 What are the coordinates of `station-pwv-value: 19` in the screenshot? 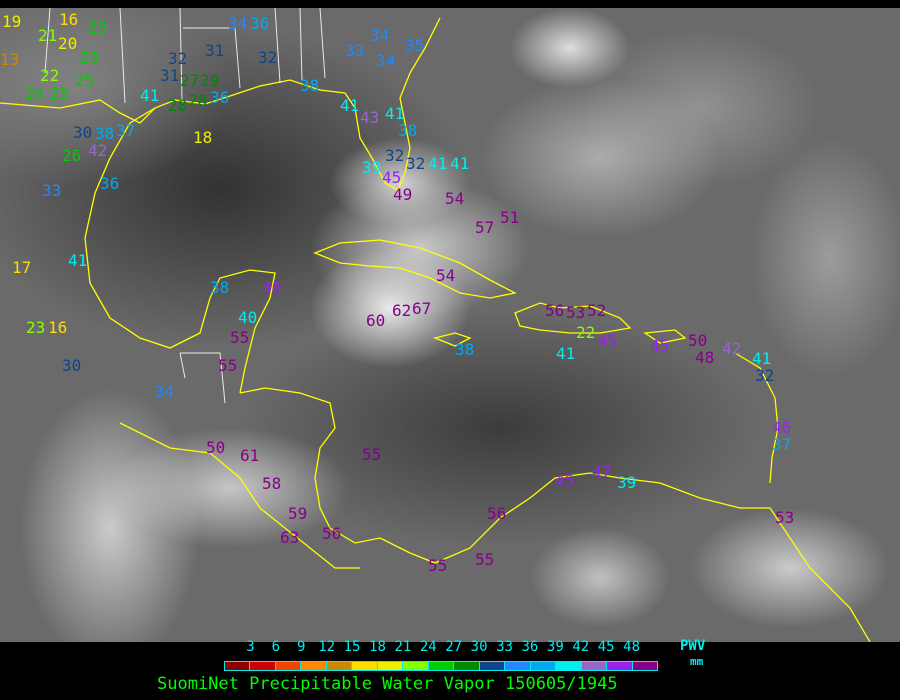 It's located at (12, 21).